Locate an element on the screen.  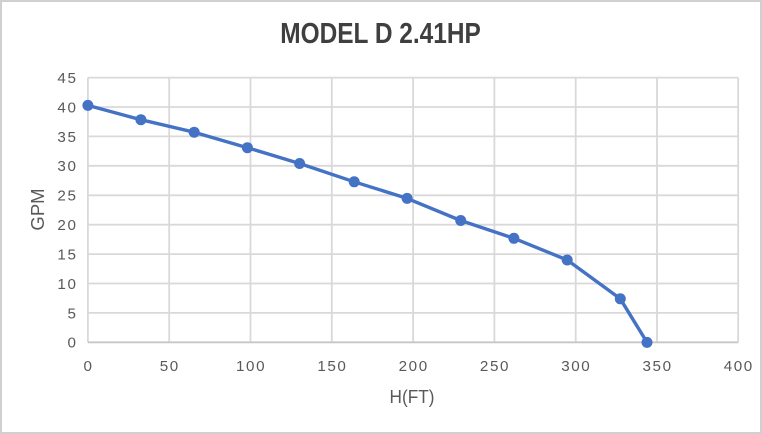
svg-text: 300 is located at coordinates (576, 366).